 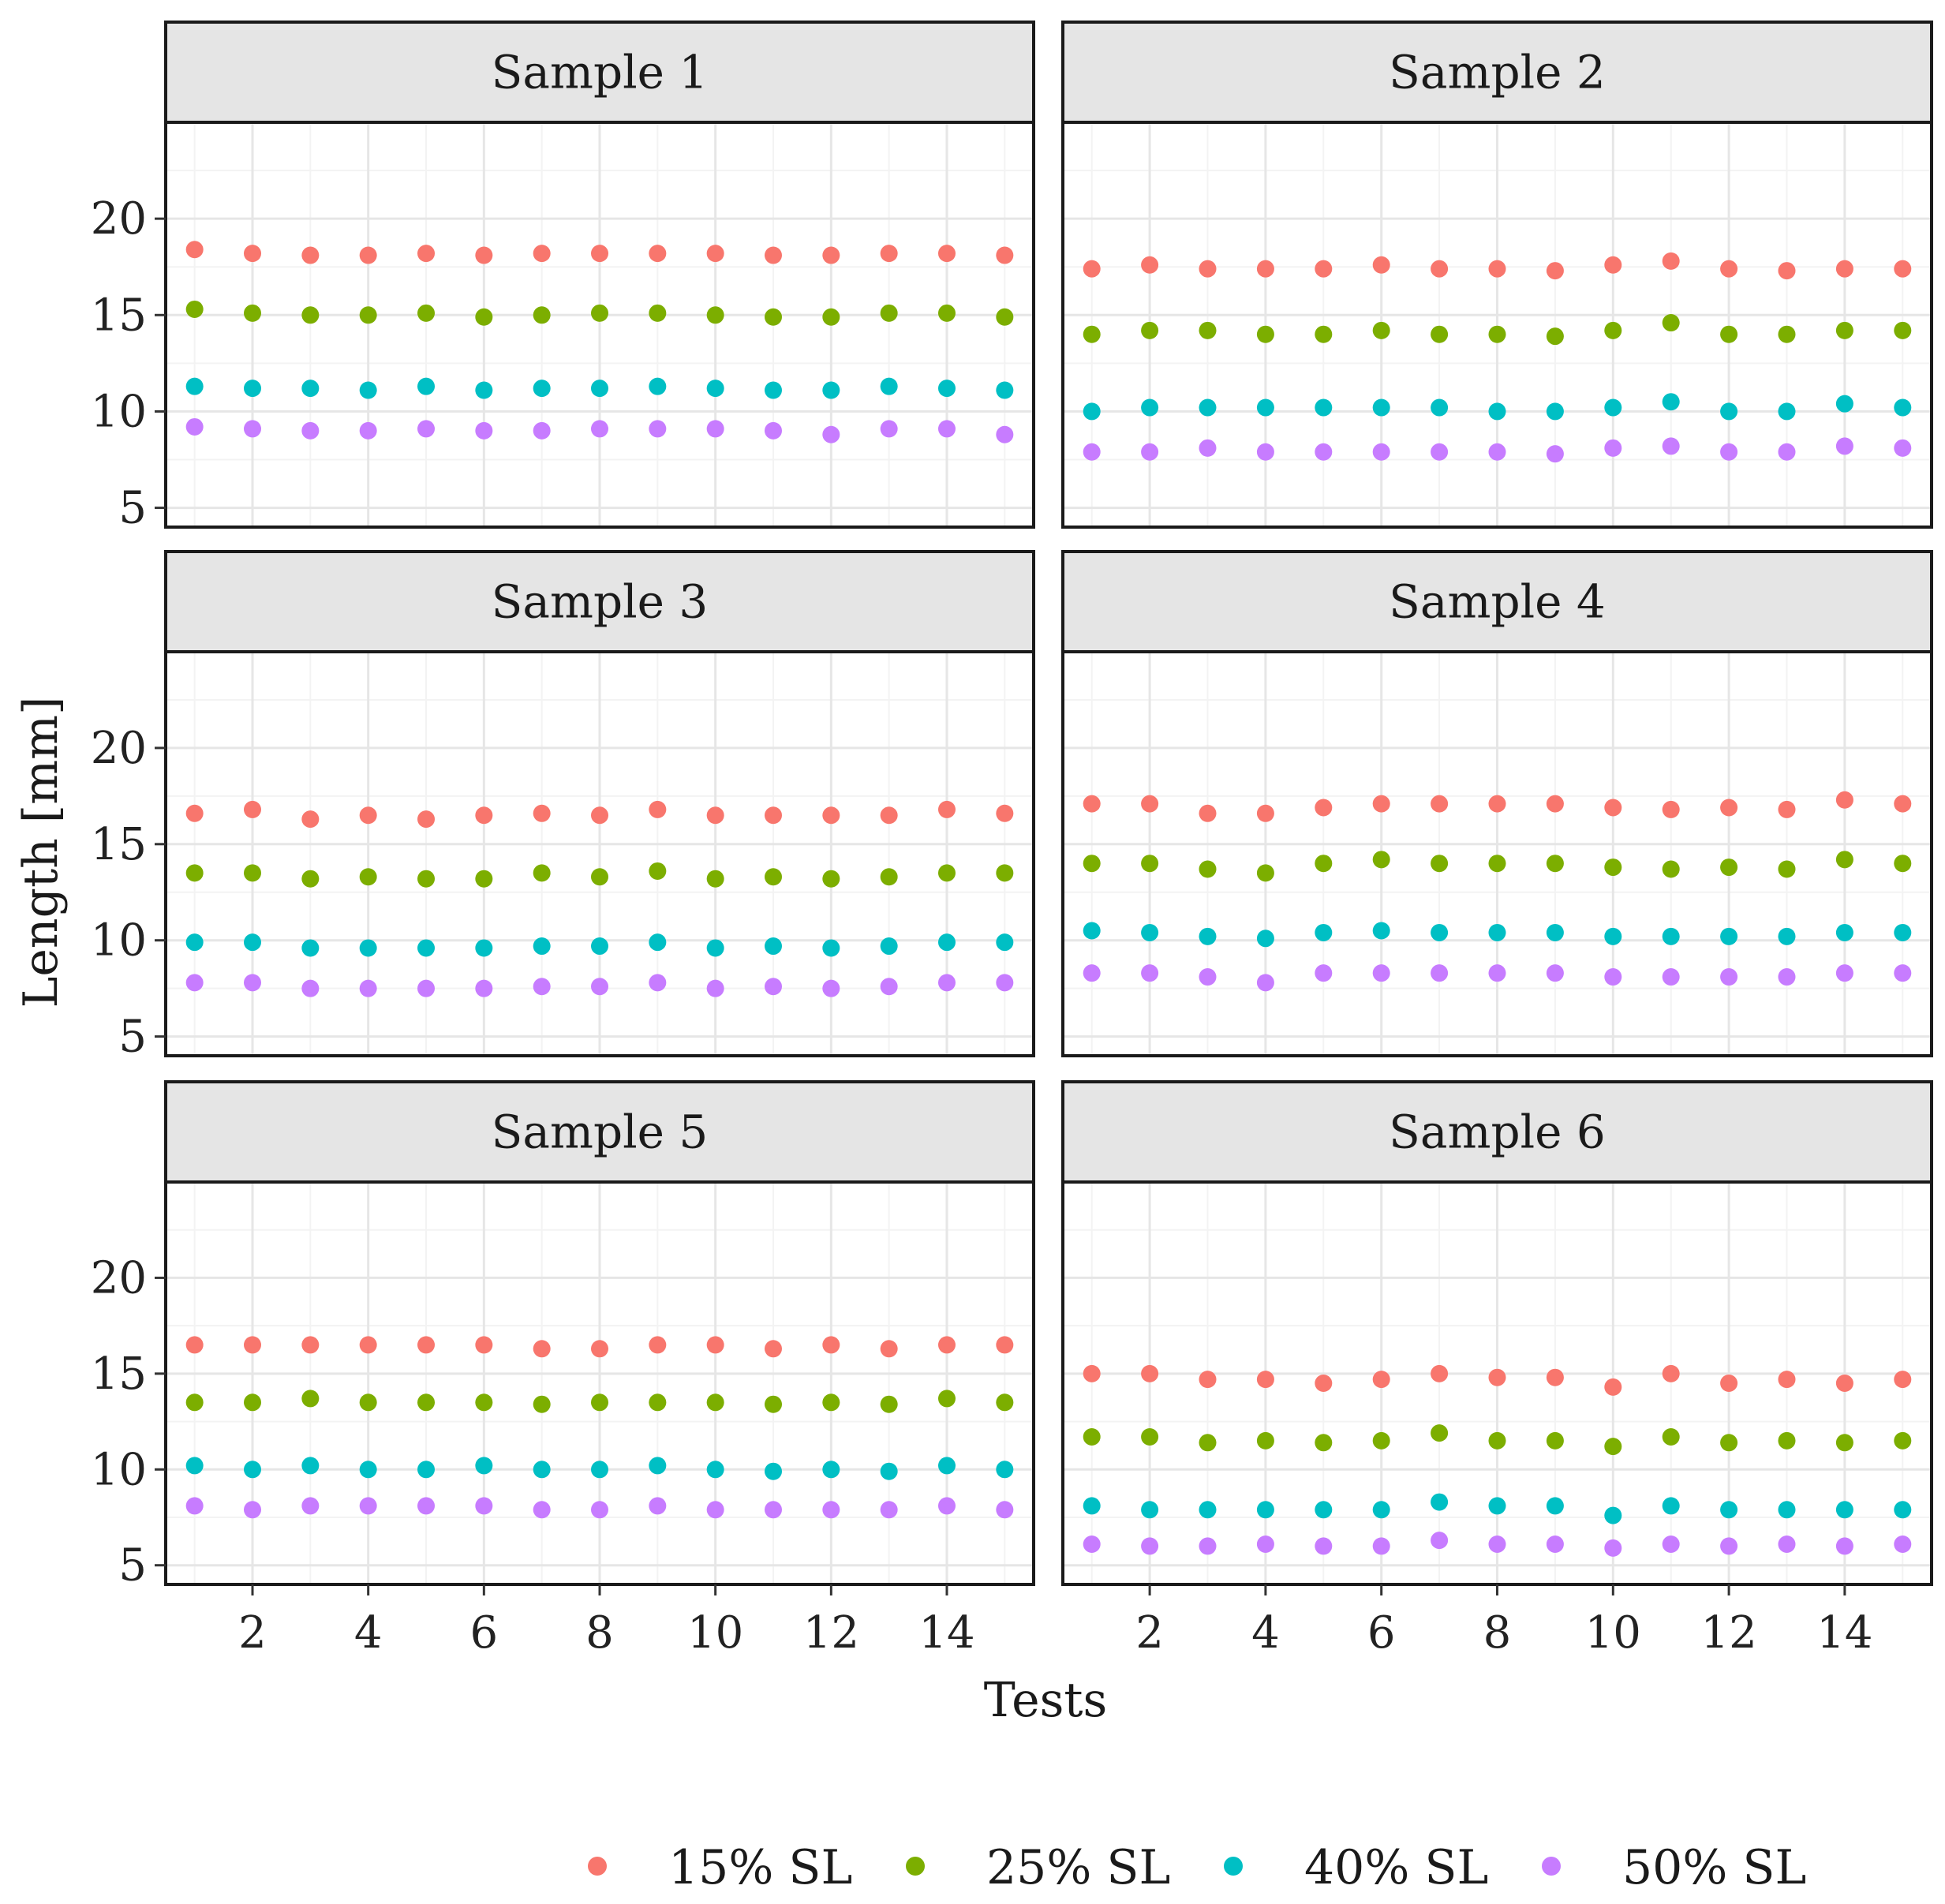 What do you see at coordinates (600, 602) in the screenshot?
I see `facet-strip-label: Sample 3` at bounding box center [600, 602].